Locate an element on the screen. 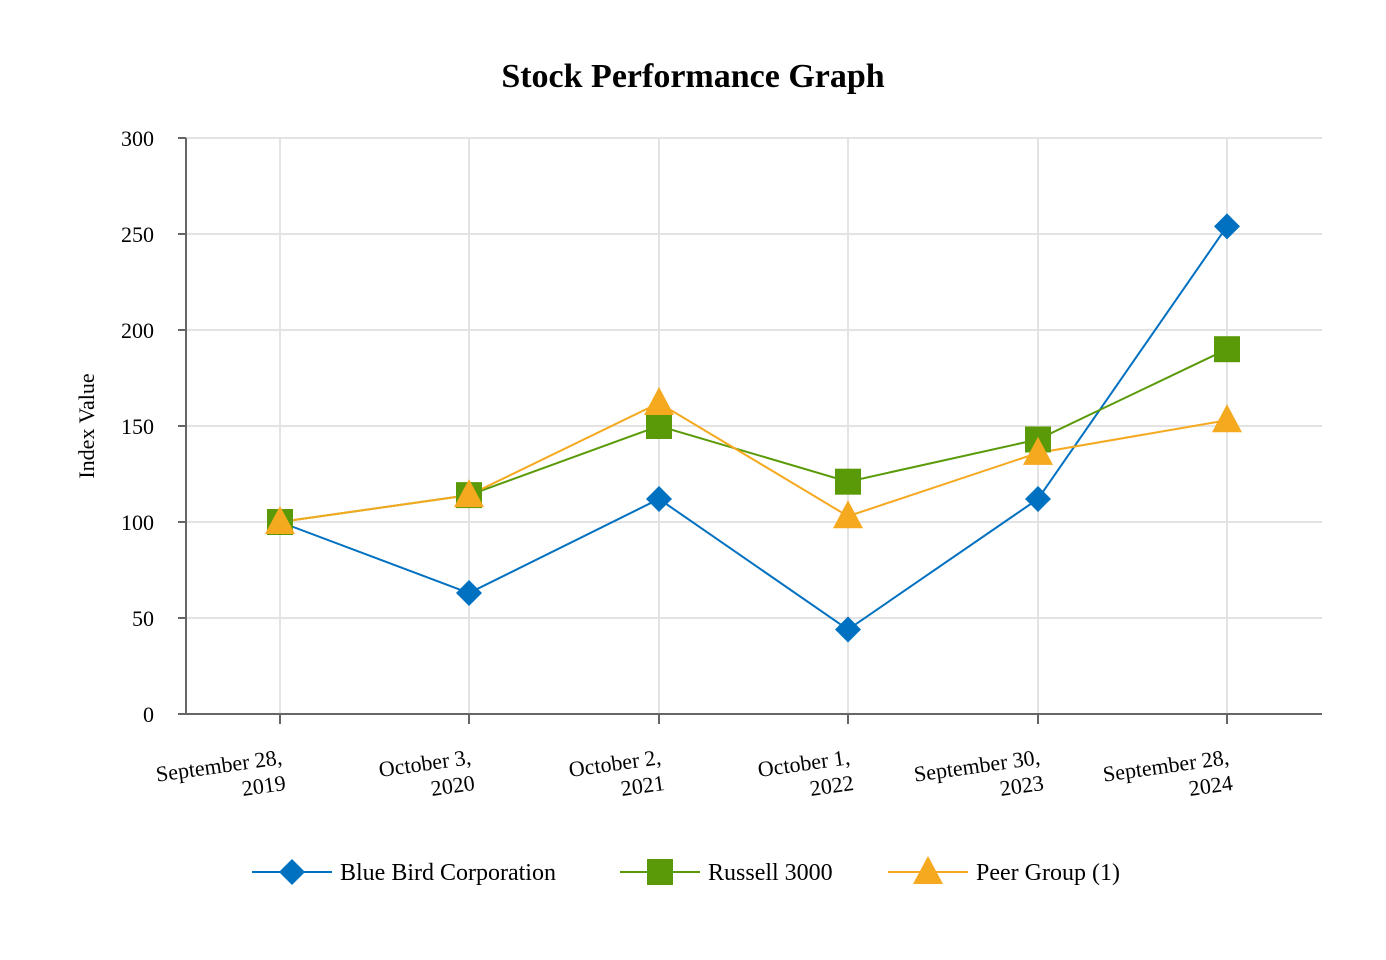 Image resolution: width=1386 pixels, height=960 pixels. x-tick-line: 2024 is located at coordinates (1210, 785).